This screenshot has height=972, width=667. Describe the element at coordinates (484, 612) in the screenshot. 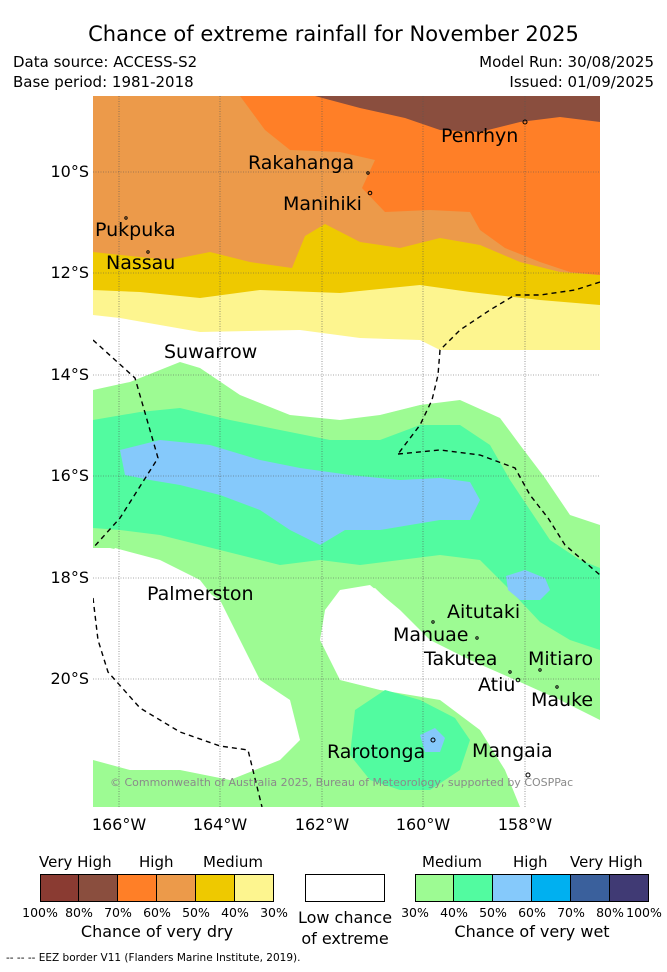

I see `place-aitutaki: Aitutaki` at that location.